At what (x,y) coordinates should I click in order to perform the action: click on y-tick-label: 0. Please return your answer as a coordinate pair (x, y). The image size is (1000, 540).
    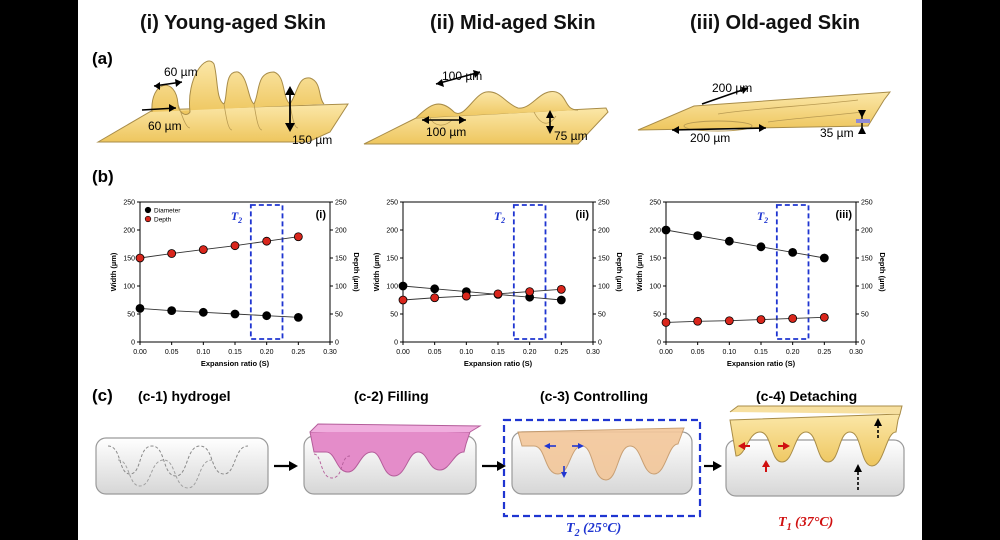
    Looking at the image, I should click on (133, 343).